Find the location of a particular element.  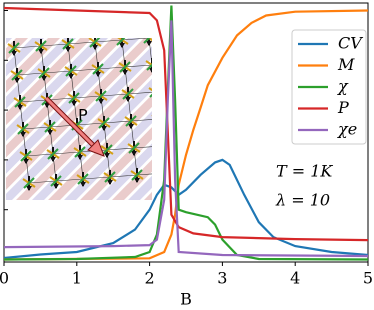

x-tick-label: 3 is located at coordinates (222, 278).